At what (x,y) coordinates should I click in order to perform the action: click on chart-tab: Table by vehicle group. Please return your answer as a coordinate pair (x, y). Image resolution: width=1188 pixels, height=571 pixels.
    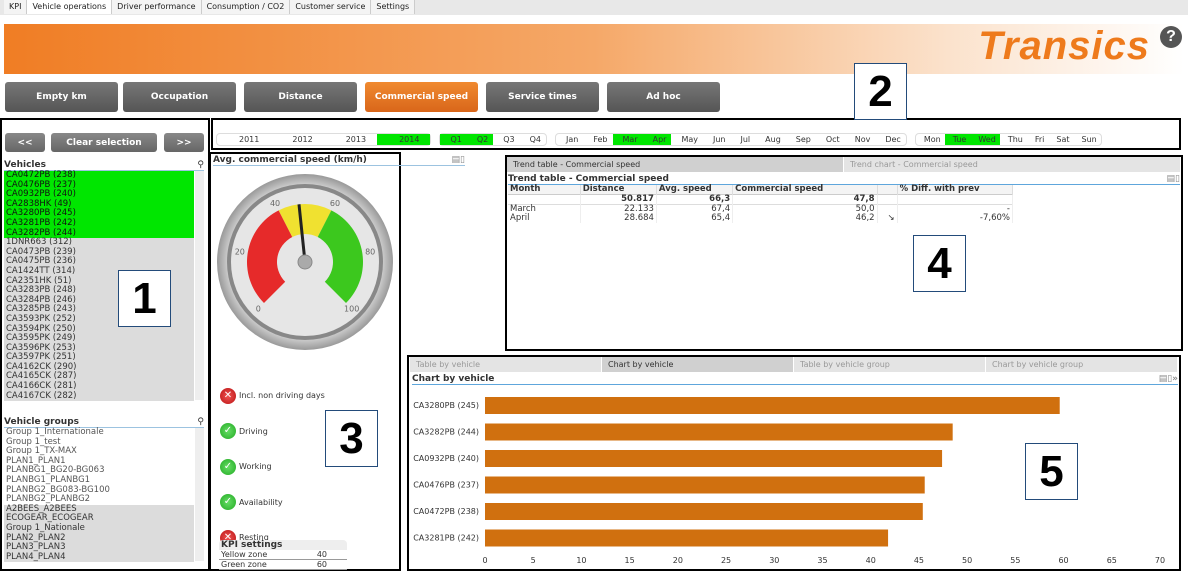
    Looking at the image, I should click on (890, 364).